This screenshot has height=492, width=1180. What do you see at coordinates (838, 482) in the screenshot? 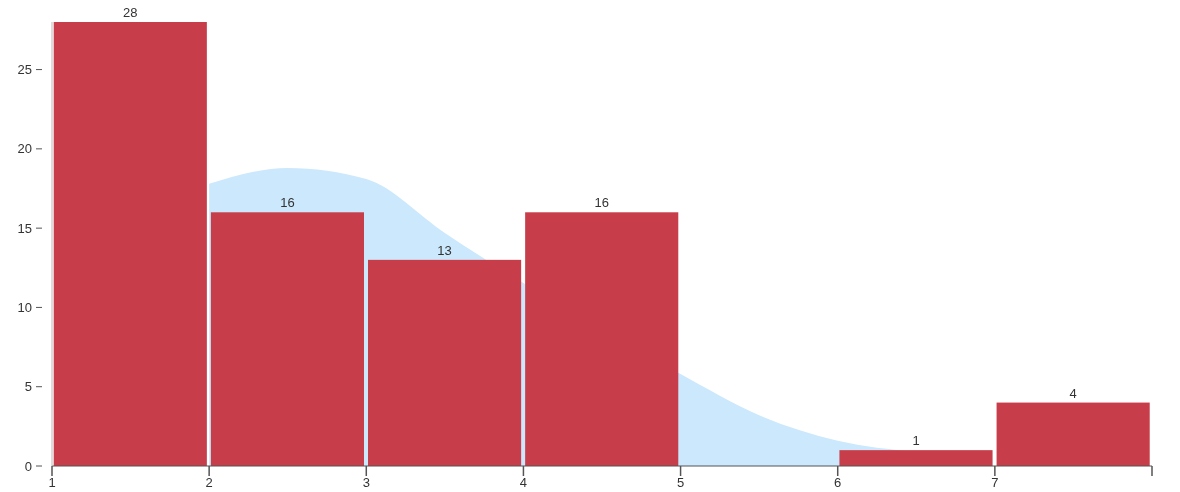
I see `x-tick-label: 6` at bounding box center [838, 482].